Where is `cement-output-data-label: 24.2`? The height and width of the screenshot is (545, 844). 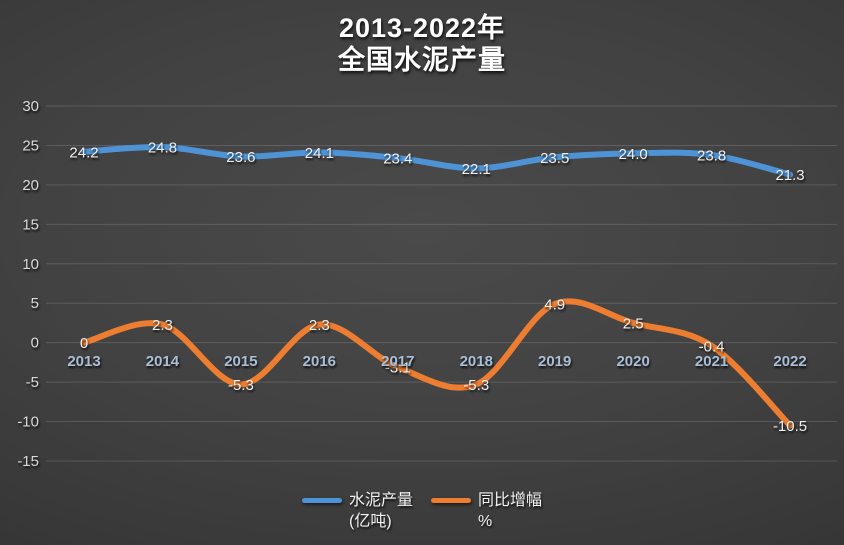 cement-output-data-label: 24.2 is located at coordinates (83, 152).